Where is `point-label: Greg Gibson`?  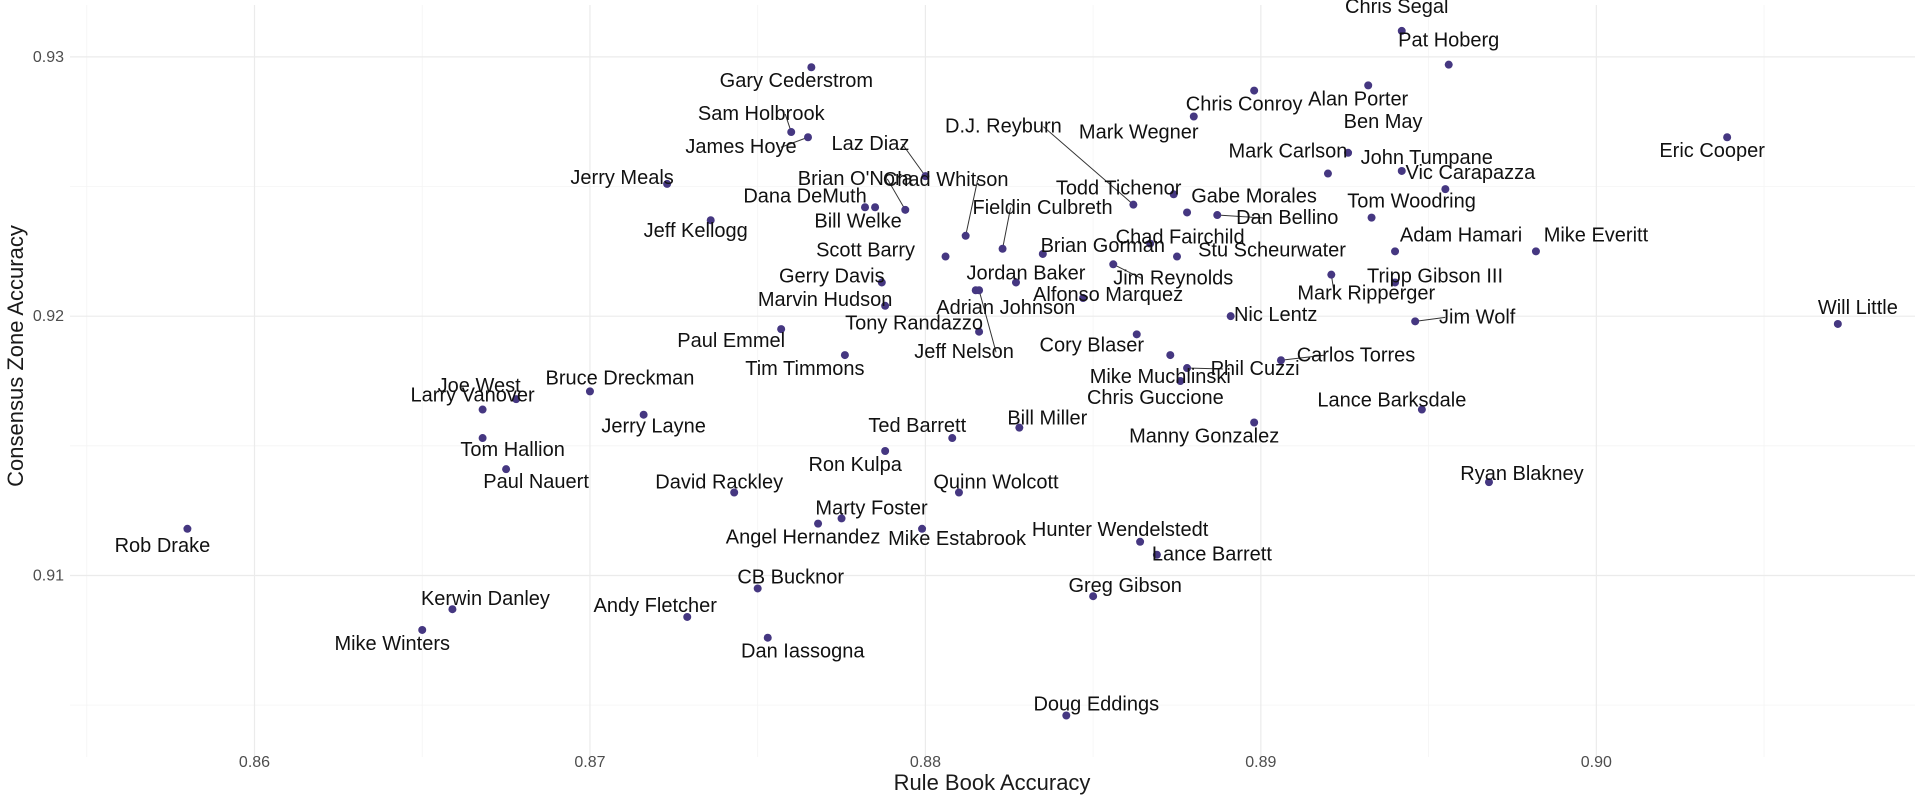
point-label: Greg Gibson is located at coordinates (1124, 586).